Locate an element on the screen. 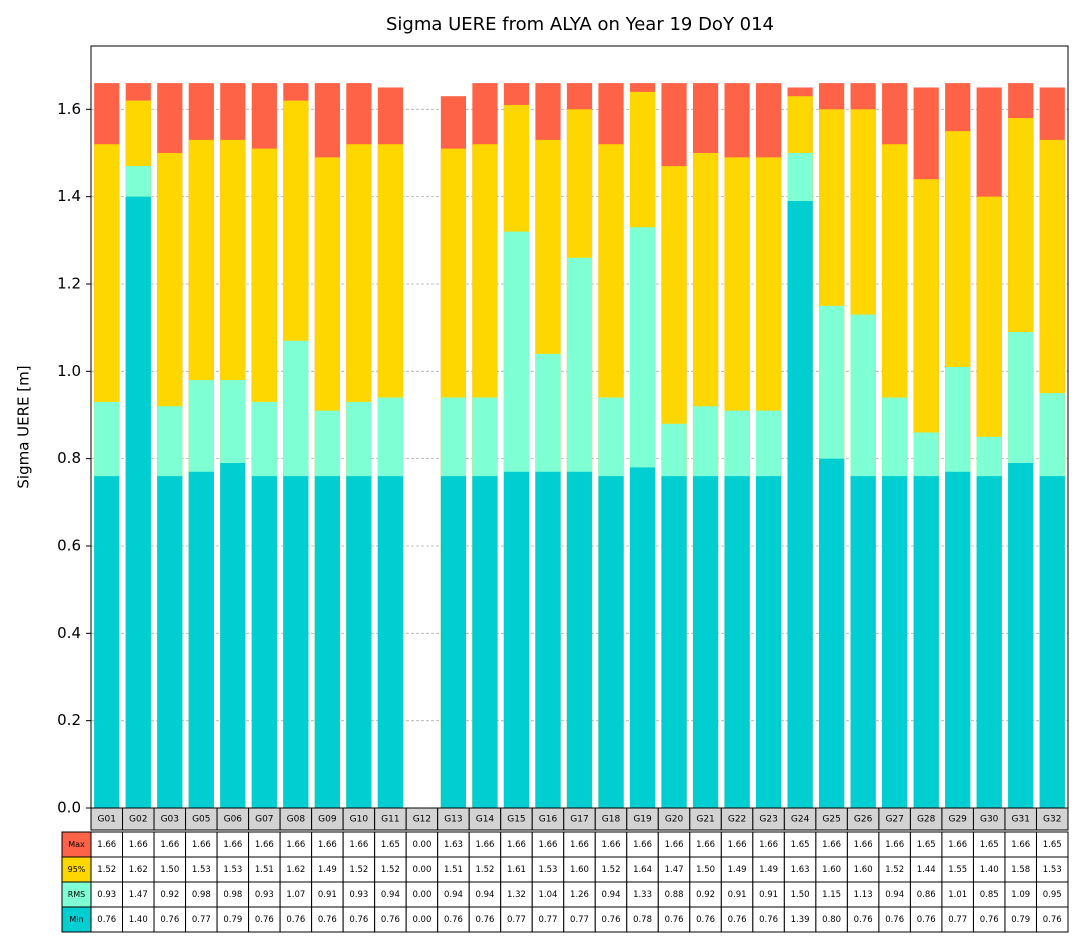 Image resolution: width=1082 pixels, height=948 pixels. table-value: 0.94 is located at coordinates (453, 895).